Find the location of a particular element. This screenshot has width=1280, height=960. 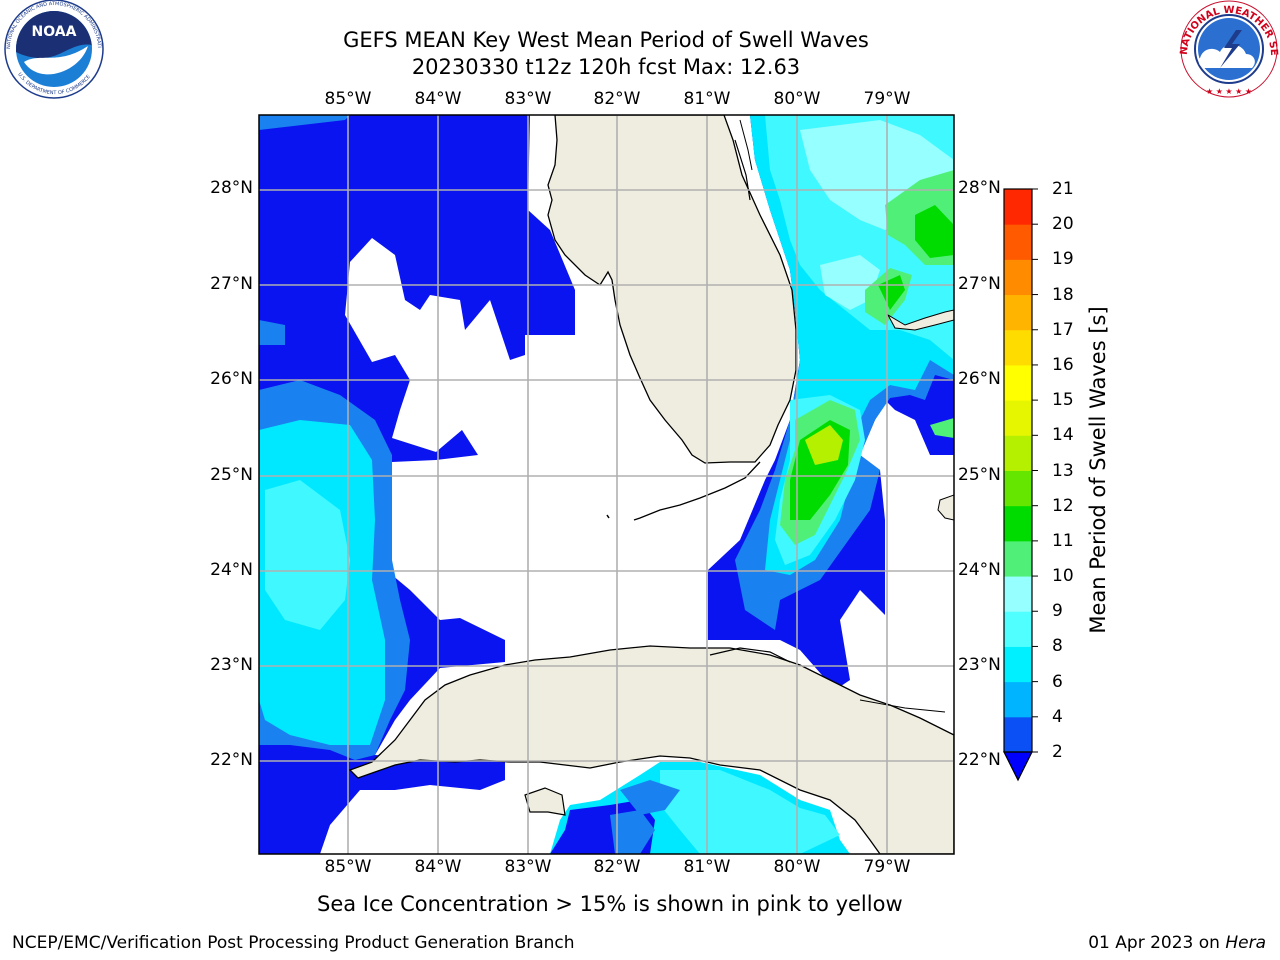

colorbar-tick-label: 6 is located at coordinates (1057, 681).